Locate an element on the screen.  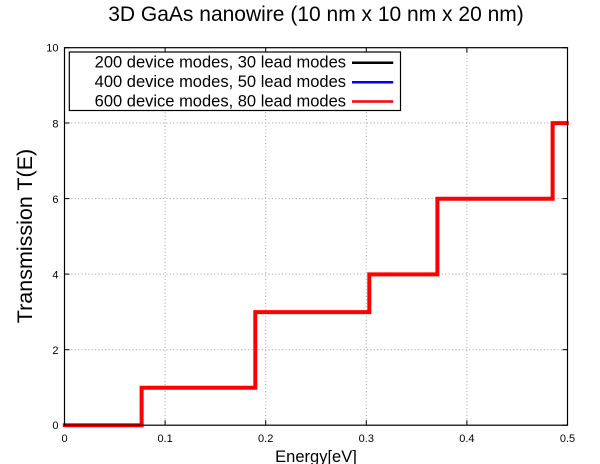
svg-text: 4 is located at coordinates (55, 275).